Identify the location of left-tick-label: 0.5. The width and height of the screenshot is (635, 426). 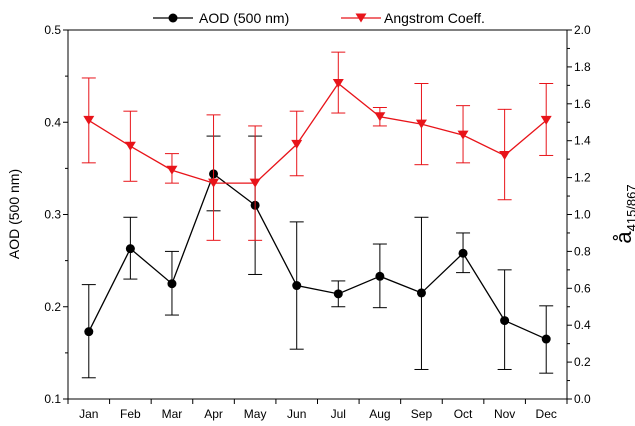
(52, 30).